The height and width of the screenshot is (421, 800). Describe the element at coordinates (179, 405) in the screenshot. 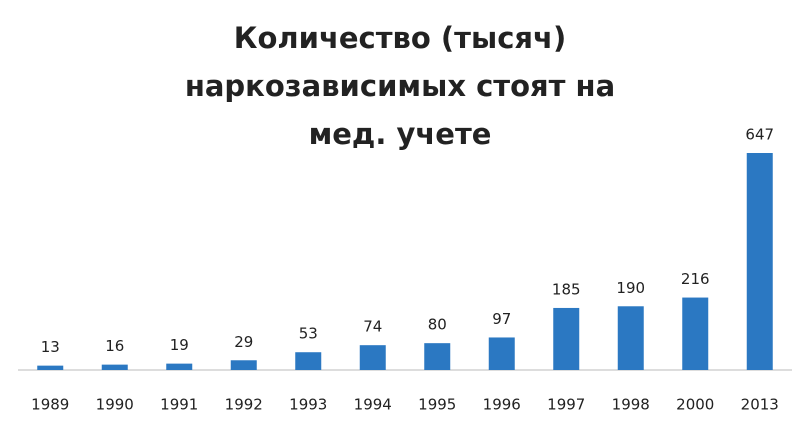

I see `x-tick-label: 1991` at that location.